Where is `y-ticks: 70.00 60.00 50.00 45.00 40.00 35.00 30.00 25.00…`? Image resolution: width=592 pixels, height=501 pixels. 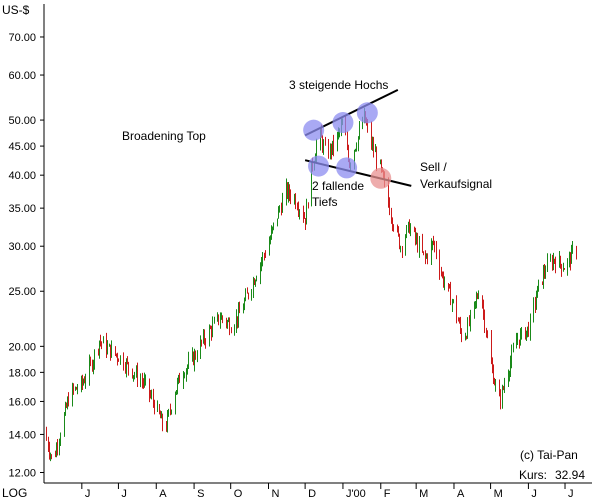
y-ticks: 70.00 60.00 50.00 45.00 40.00 35.00 30.00 25.00… is located at coordinates (26, 255).